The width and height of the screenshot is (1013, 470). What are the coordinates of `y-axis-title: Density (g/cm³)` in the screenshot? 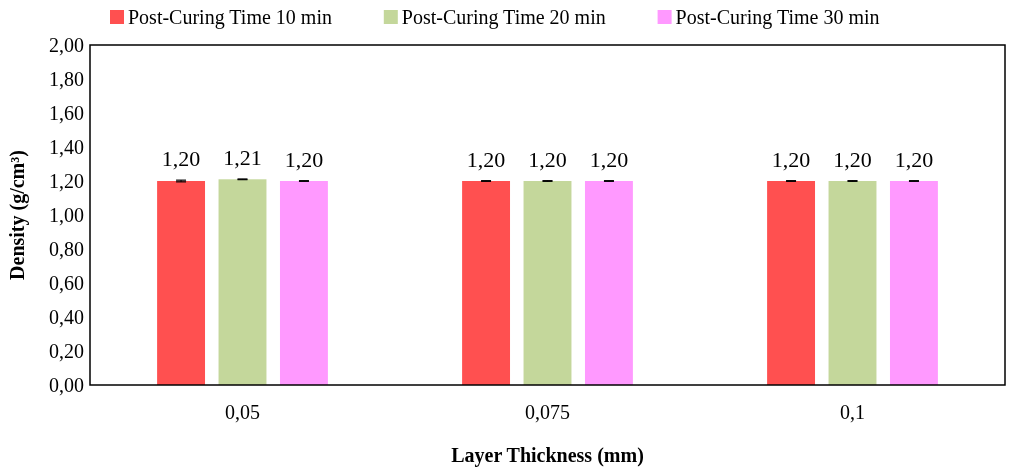 It's located at (17, 215).